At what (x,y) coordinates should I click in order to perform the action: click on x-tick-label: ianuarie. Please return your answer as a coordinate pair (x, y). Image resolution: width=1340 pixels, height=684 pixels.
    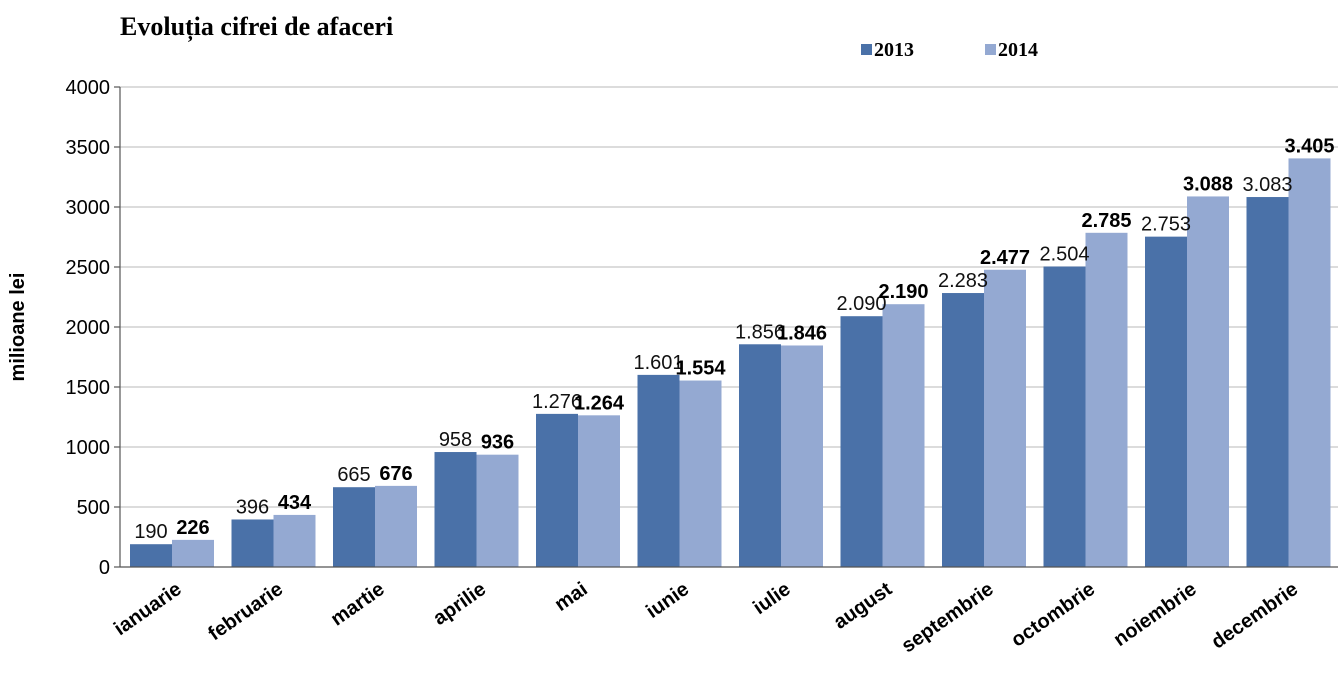
    Looking at the image, I should click on (147, 609).